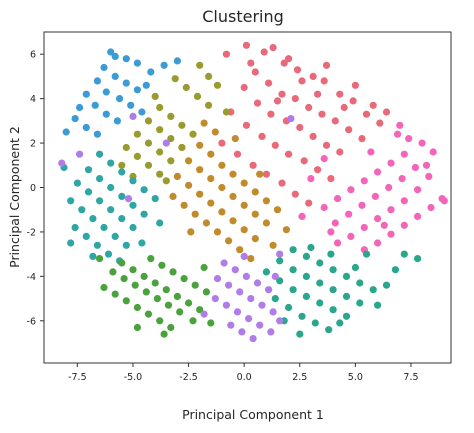  What do you see at coordinates (31, 277) in the screenshot?
I see `y-tick-label: -4` at bounding box center [31, 277].